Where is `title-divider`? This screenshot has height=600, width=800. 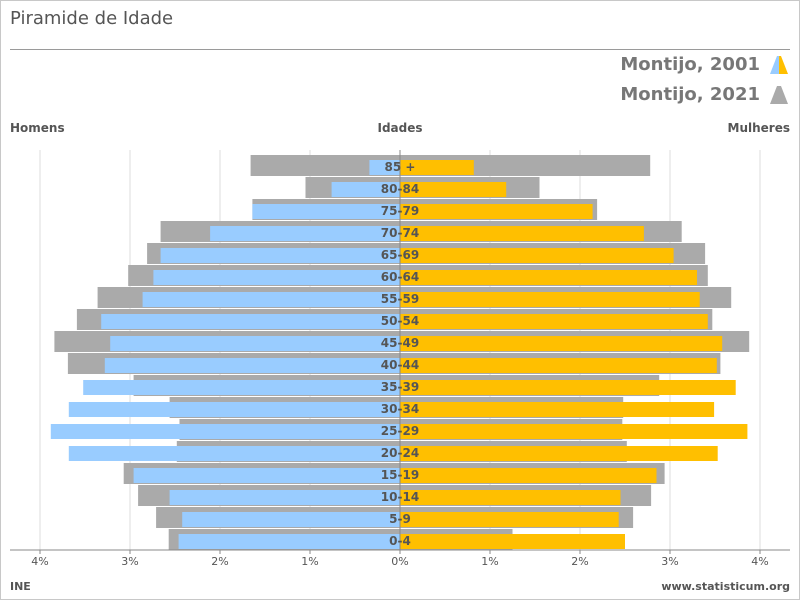 title-divider is located at coordinates (400, 49).